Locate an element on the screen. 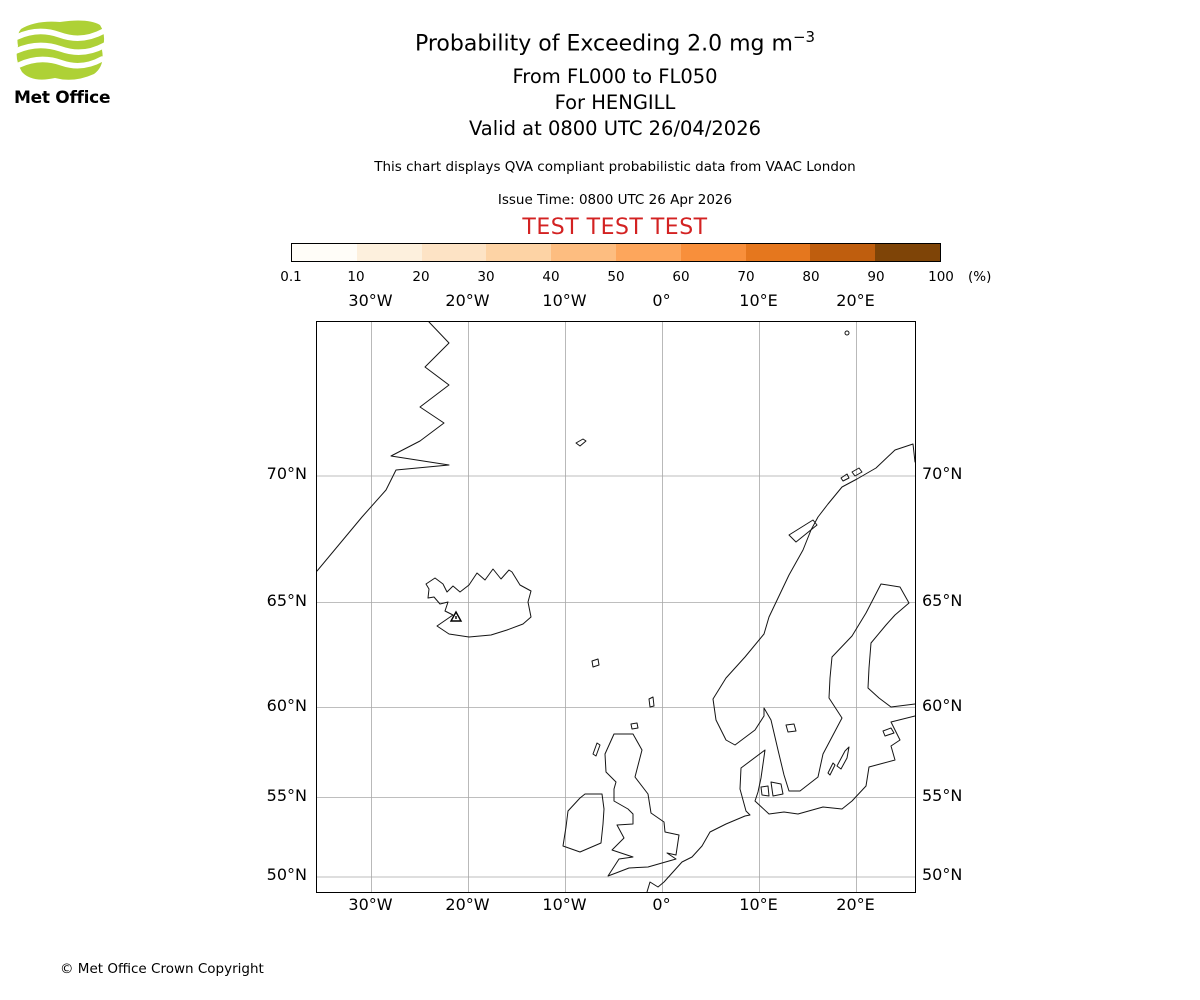 The height and width of the screenshot is (1000, 1200). lat-label-left: 55°N is located at coordinates (286, 795).